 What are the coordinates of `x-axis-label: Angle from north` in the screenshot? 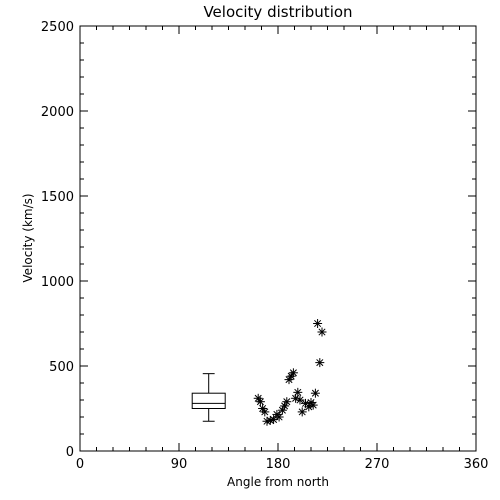 It's located at (278, 482).